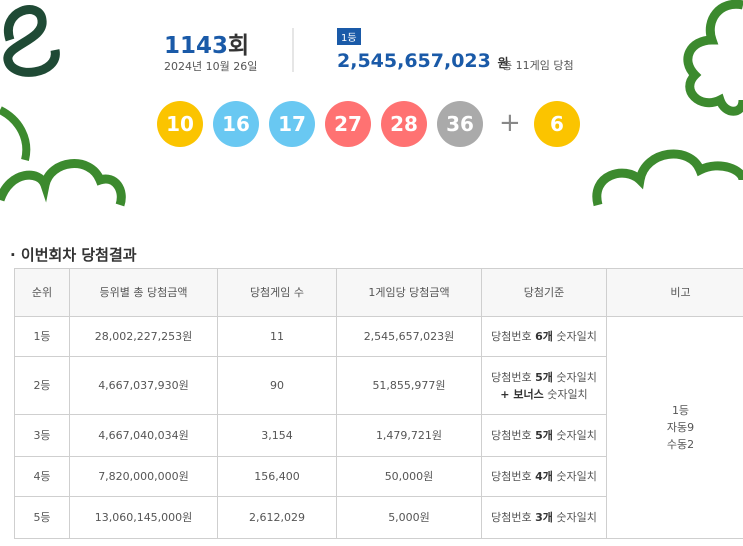 This screenshot has width=743, height=546. What do you see at coordinates (557, 124) in the screenshot?
I see `bonus-ball: 6` at bounding box center [557, 124].